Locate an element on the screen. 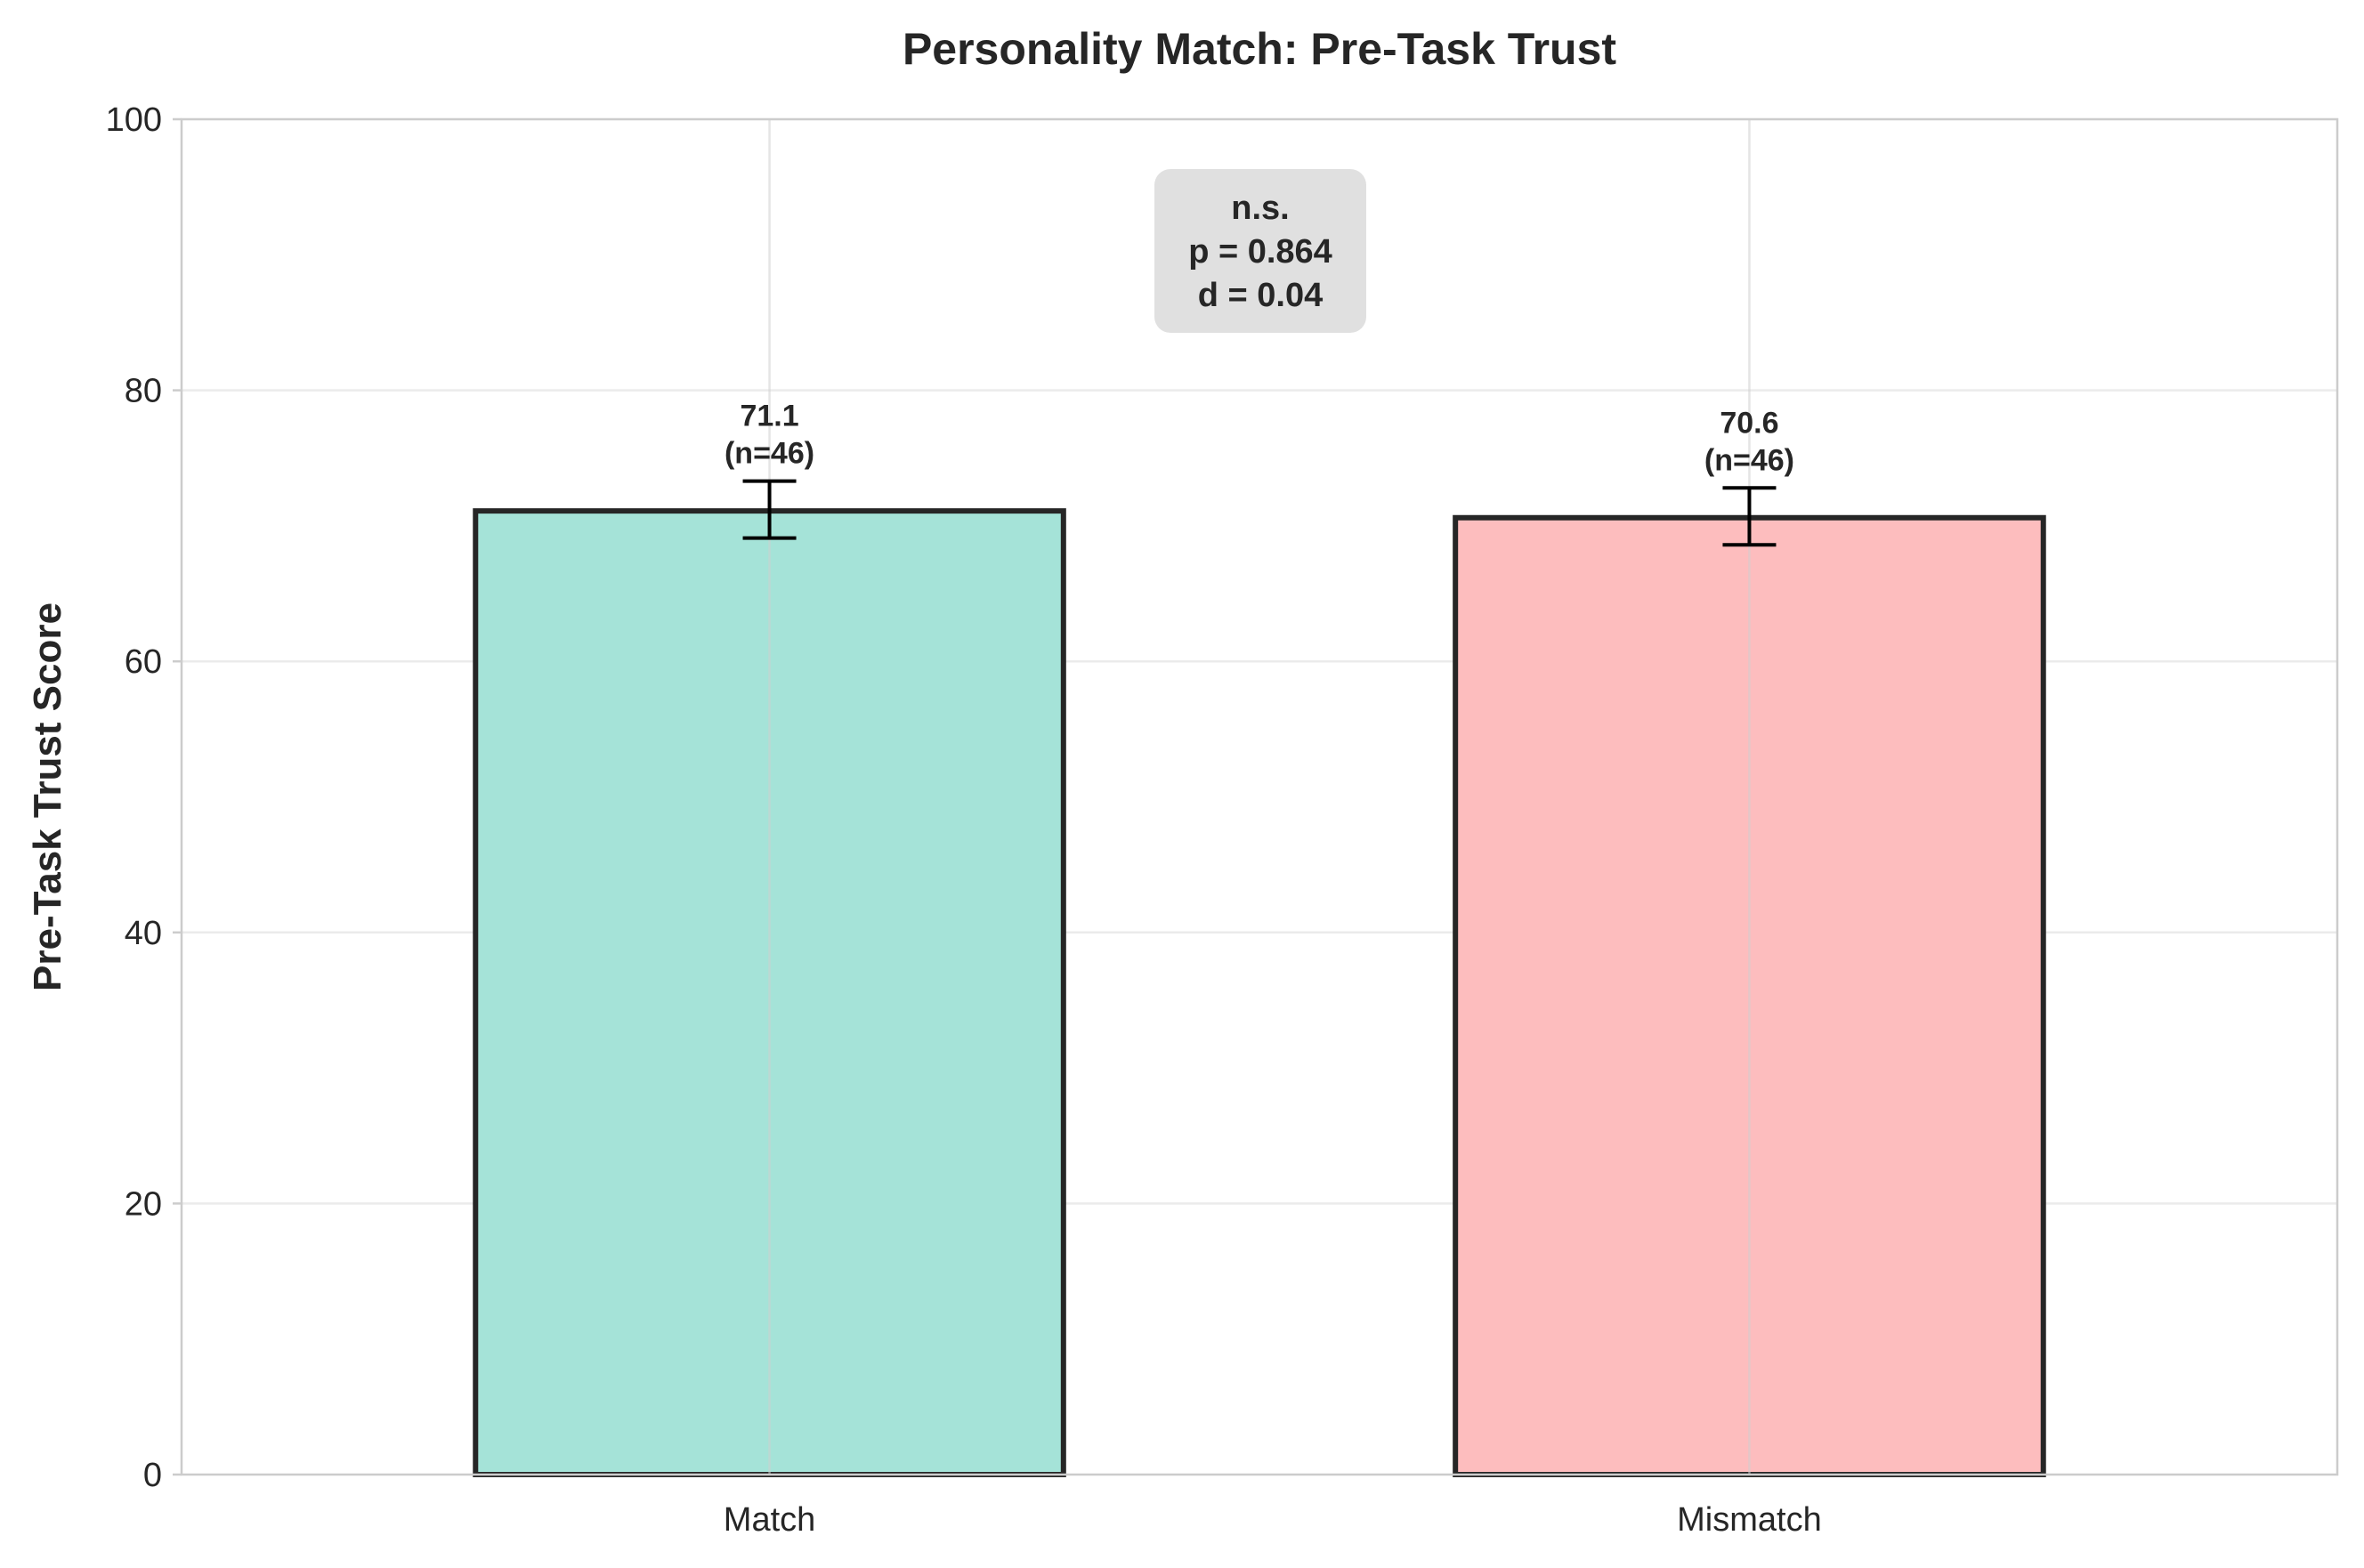 This screenshot has width=2364, height=1568. y-axis-ticks: 0 20 40 60 80 100 is located at coordinates (144, 797).